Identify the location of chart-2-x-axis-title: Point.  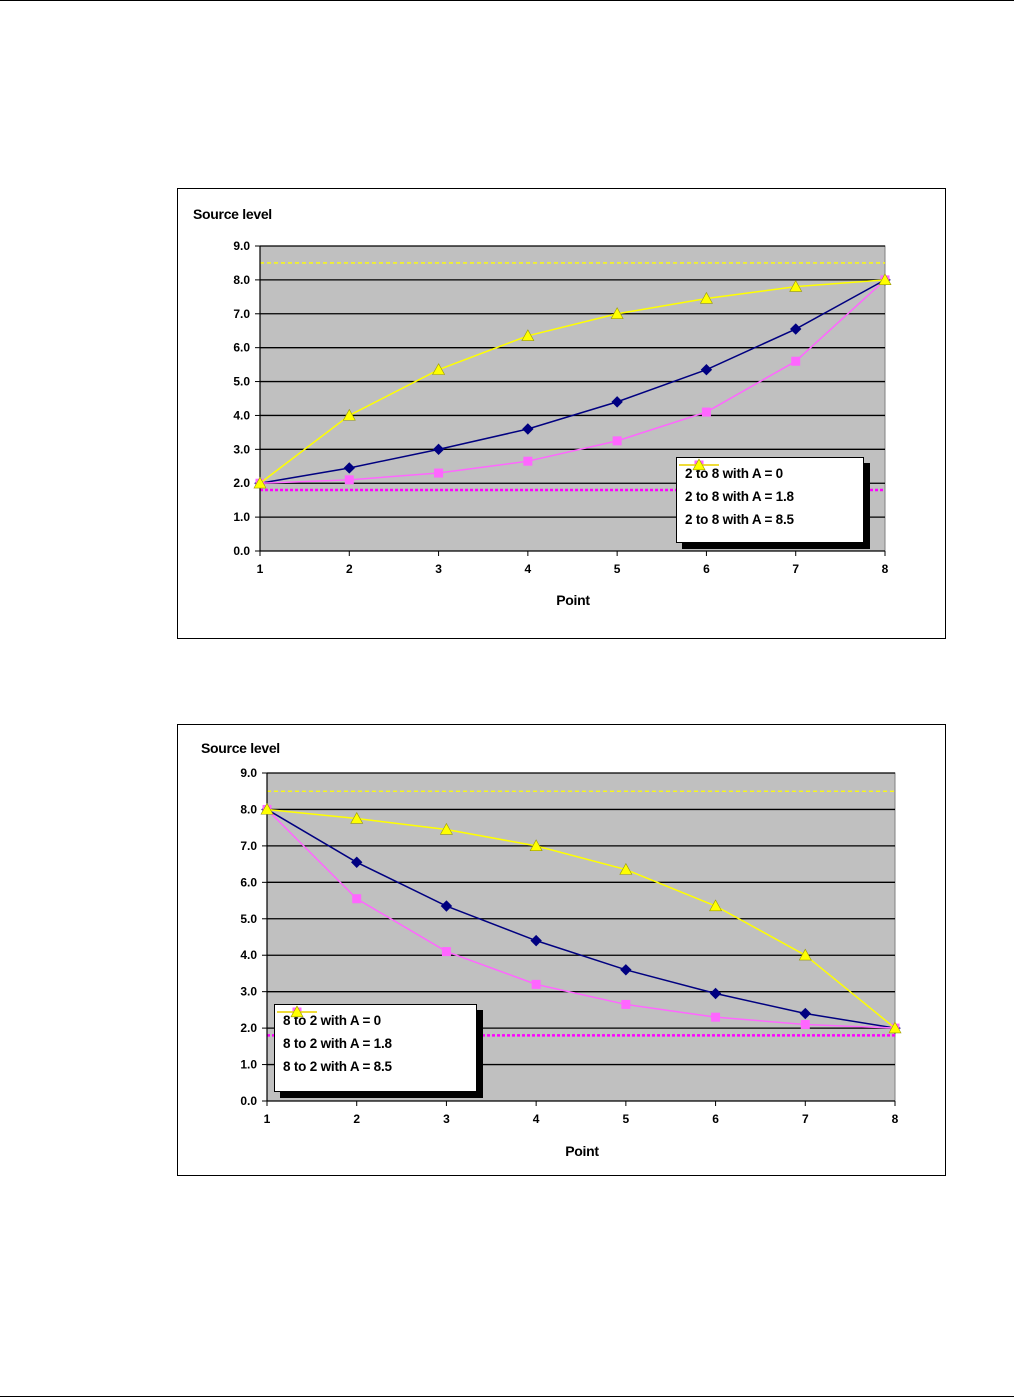
(582, 1151).